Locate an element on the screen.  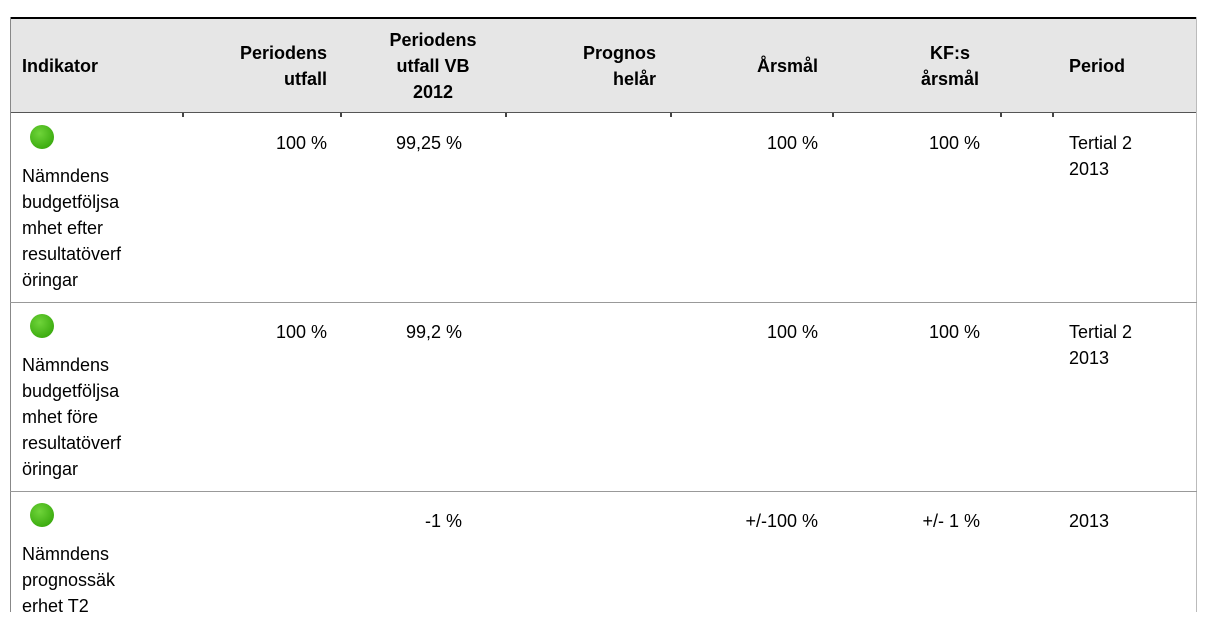
right-border is located at coordinates (1196, 314).